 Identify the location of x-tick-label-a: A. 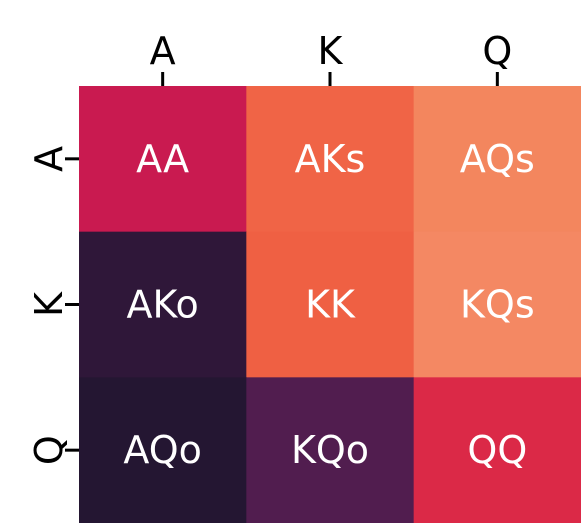
(163, 51).